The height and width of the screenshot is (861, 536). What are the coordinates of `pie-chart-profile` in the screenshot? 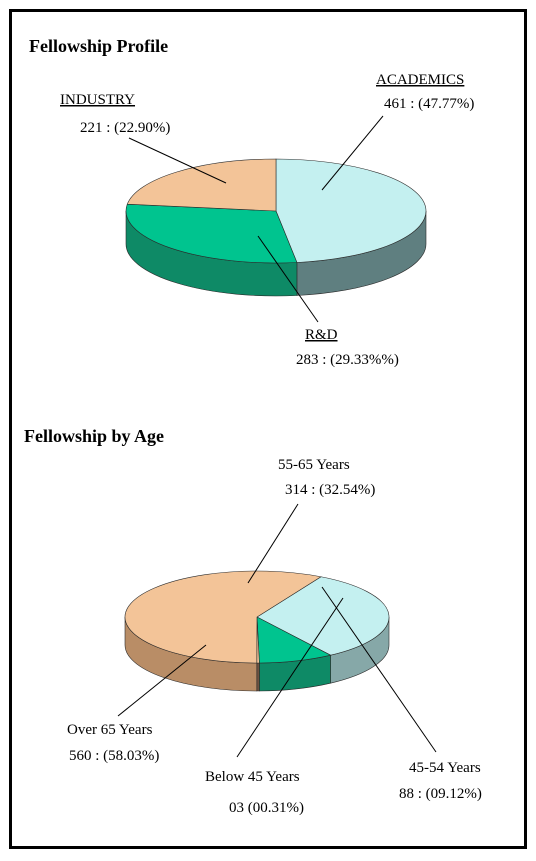 It's located at (276, 227).